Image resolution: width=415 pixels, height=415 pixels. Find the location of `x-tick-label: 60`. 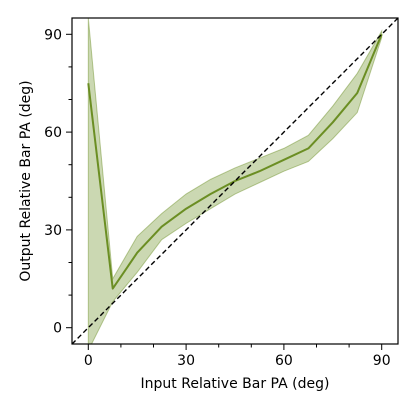

x-tick-label: 60 is located at coordinates (284, 361).